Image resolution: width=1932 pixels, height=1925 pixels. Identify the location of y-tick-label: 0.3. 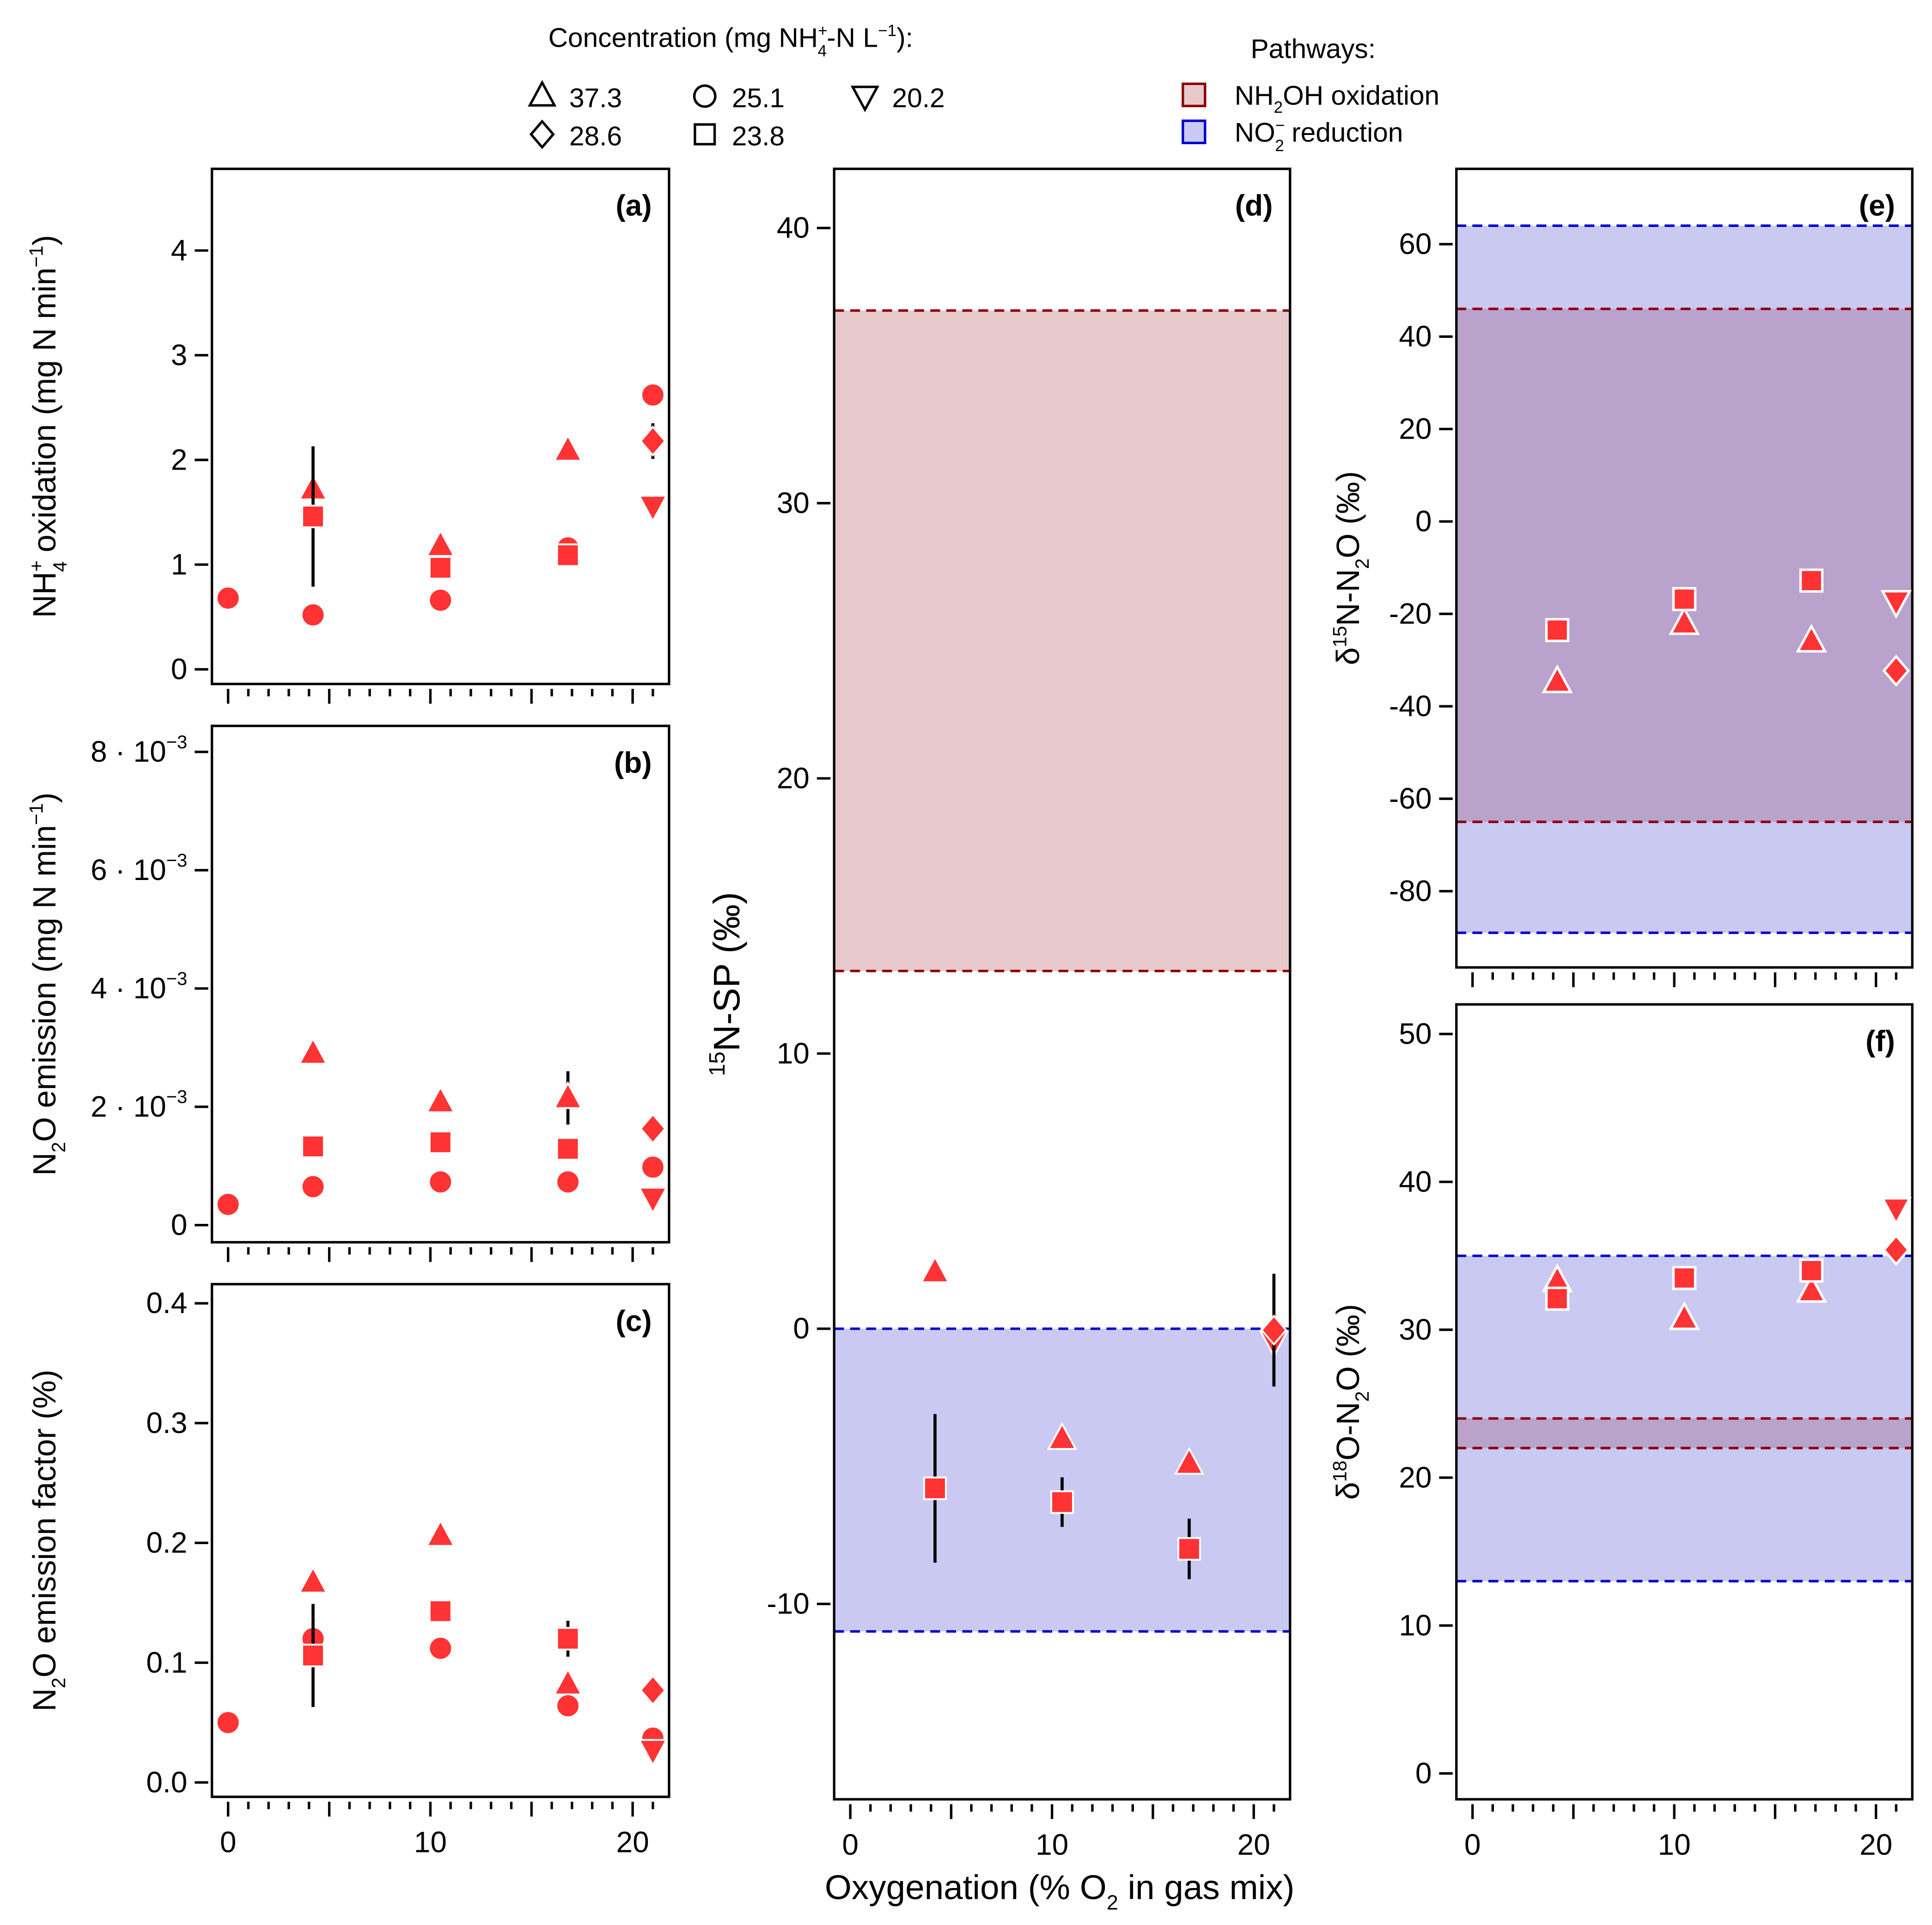
(166, 1422).